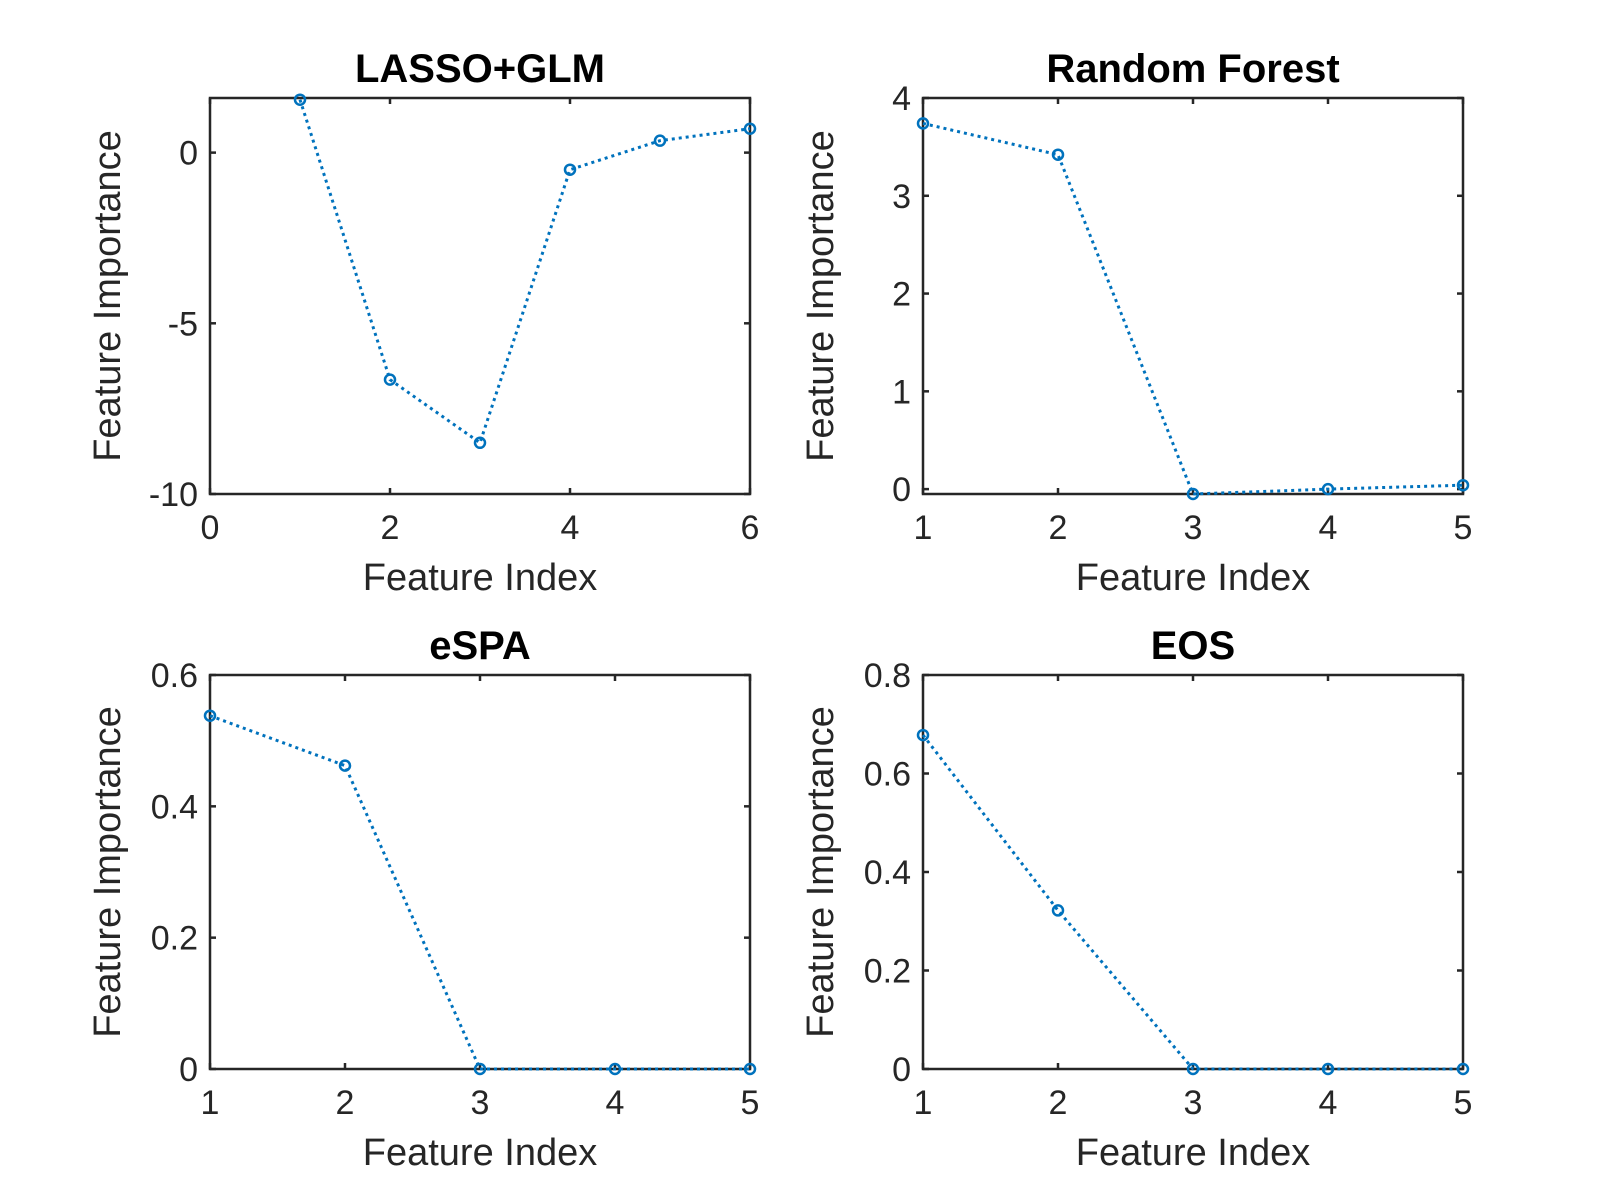  I want to click on y-tick-label: -5, so click(183, 324).